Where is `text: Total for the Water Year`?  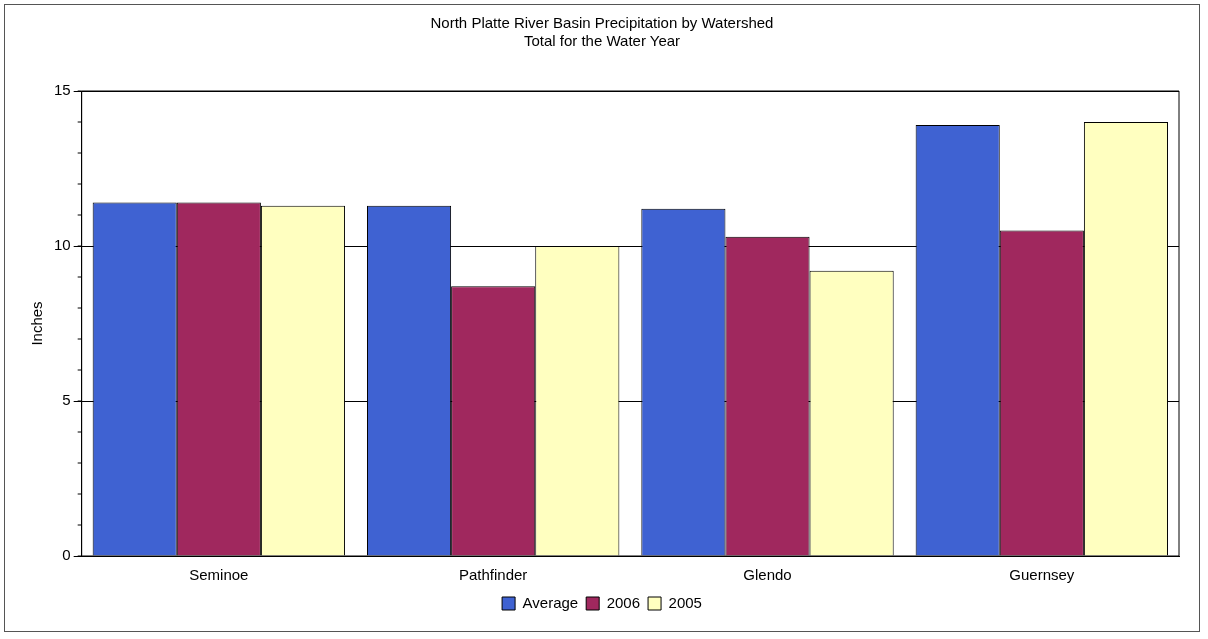
text: Total for the Water Year is located at coordinates (602, 41).